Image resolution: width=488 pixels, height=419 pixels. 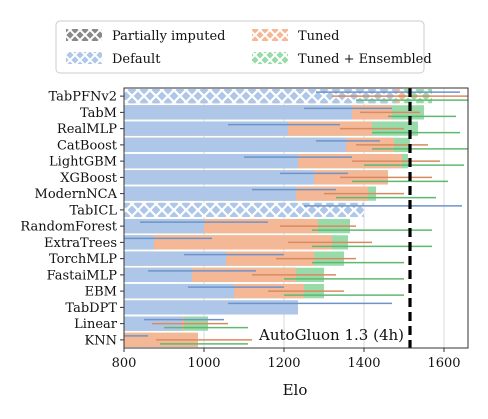 What do you see at coordinates (139, 242) in the screenshot?
I see `bar-default-extratrees` at bounding box center [139, 242].